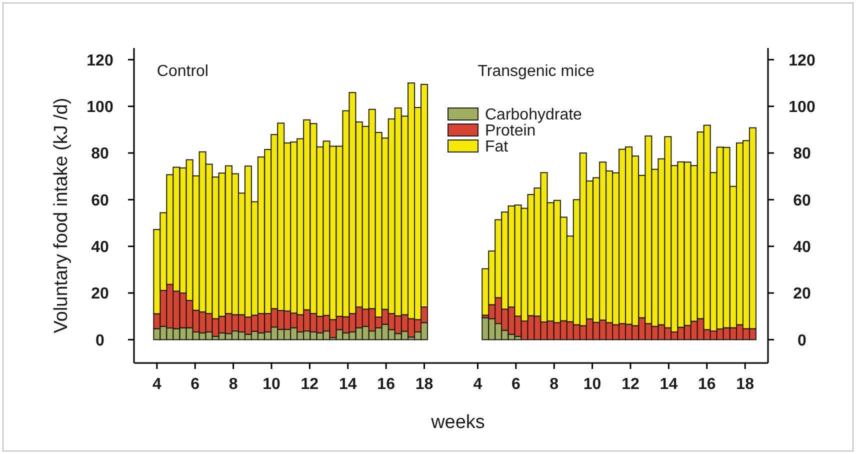 The height and width of the screenshot is (454, 856). What do you see at coordinates (802, 61) in the screenshot?
I see `y2-tick-label: 120` at bounding box center [802, 61].